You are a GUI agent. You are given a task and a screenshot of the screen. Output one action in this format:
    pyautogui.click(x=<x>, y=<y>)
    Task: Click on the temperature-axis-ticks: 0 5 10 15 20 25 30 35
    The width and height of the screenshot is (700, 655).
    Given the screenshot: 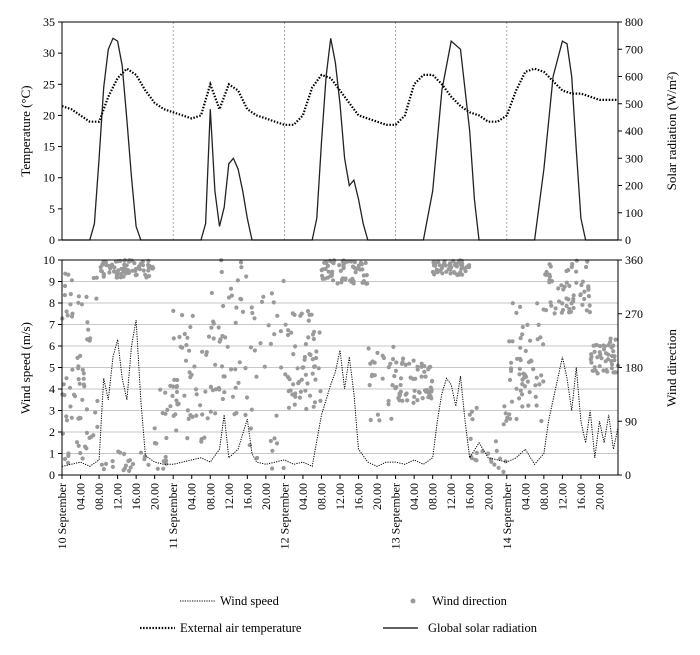 What is the action you would take?
    pyautogui.click(x=52, y=131)
    